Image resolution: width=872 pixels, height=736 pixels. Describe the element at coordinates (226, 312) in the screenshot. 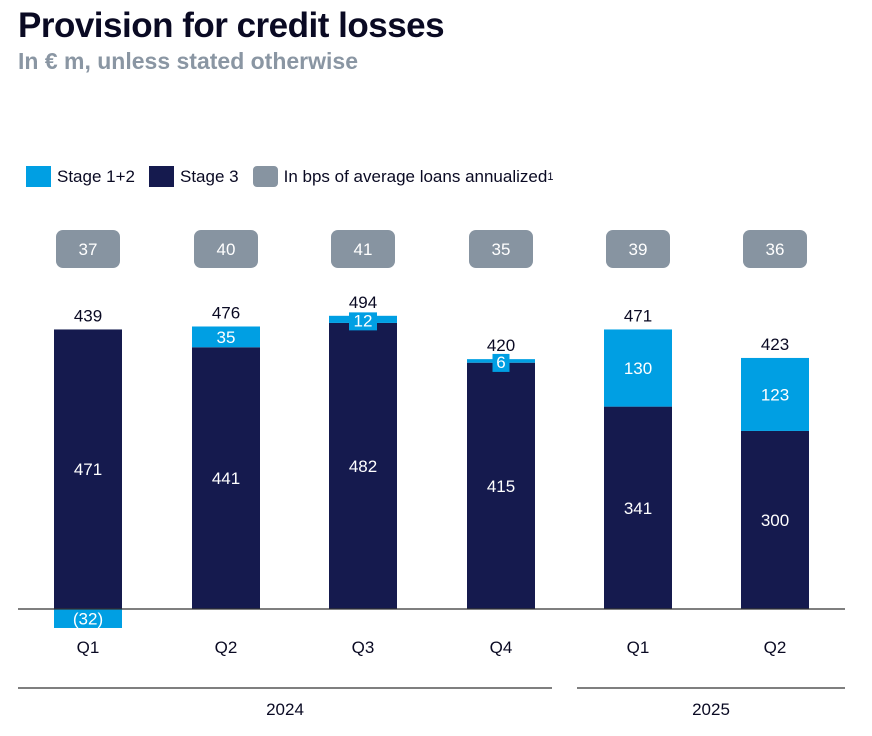

I see `bar-total-label: 476` at that location.